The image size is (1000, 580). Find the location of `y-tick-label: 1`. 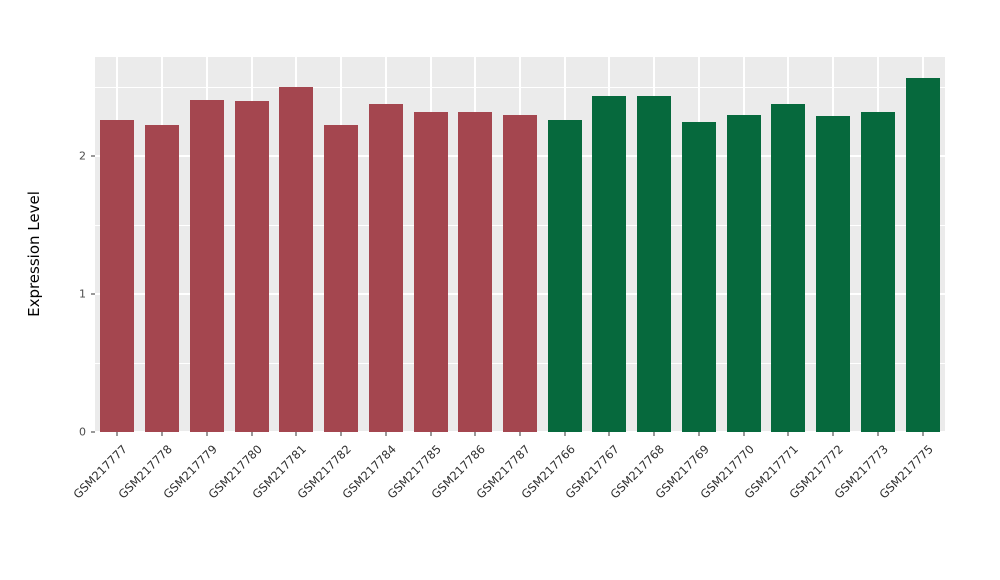

y-tick-label: 1 is located at coordinates (82, 294).